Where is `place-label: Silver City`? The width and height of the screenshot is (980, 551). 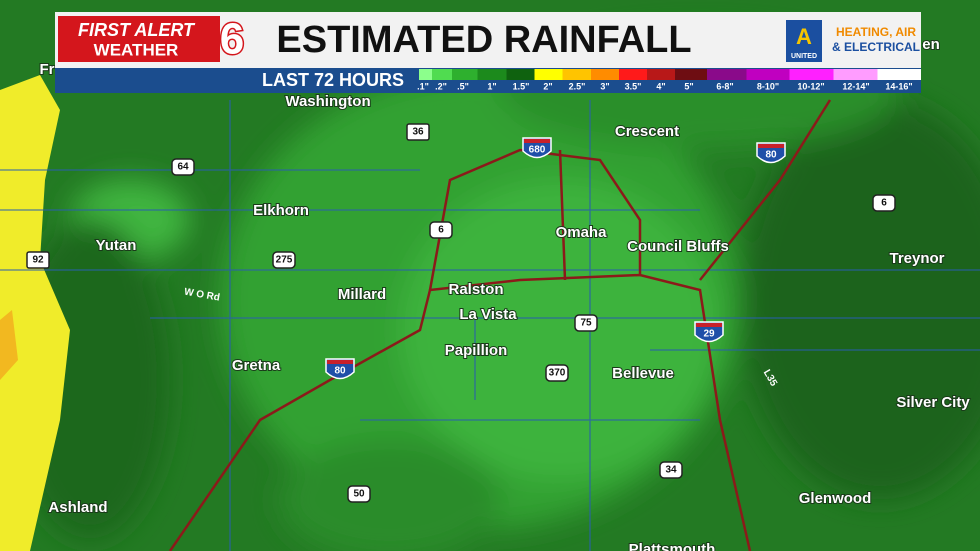 place-label: Silver City is located at coordinates (933, 402).